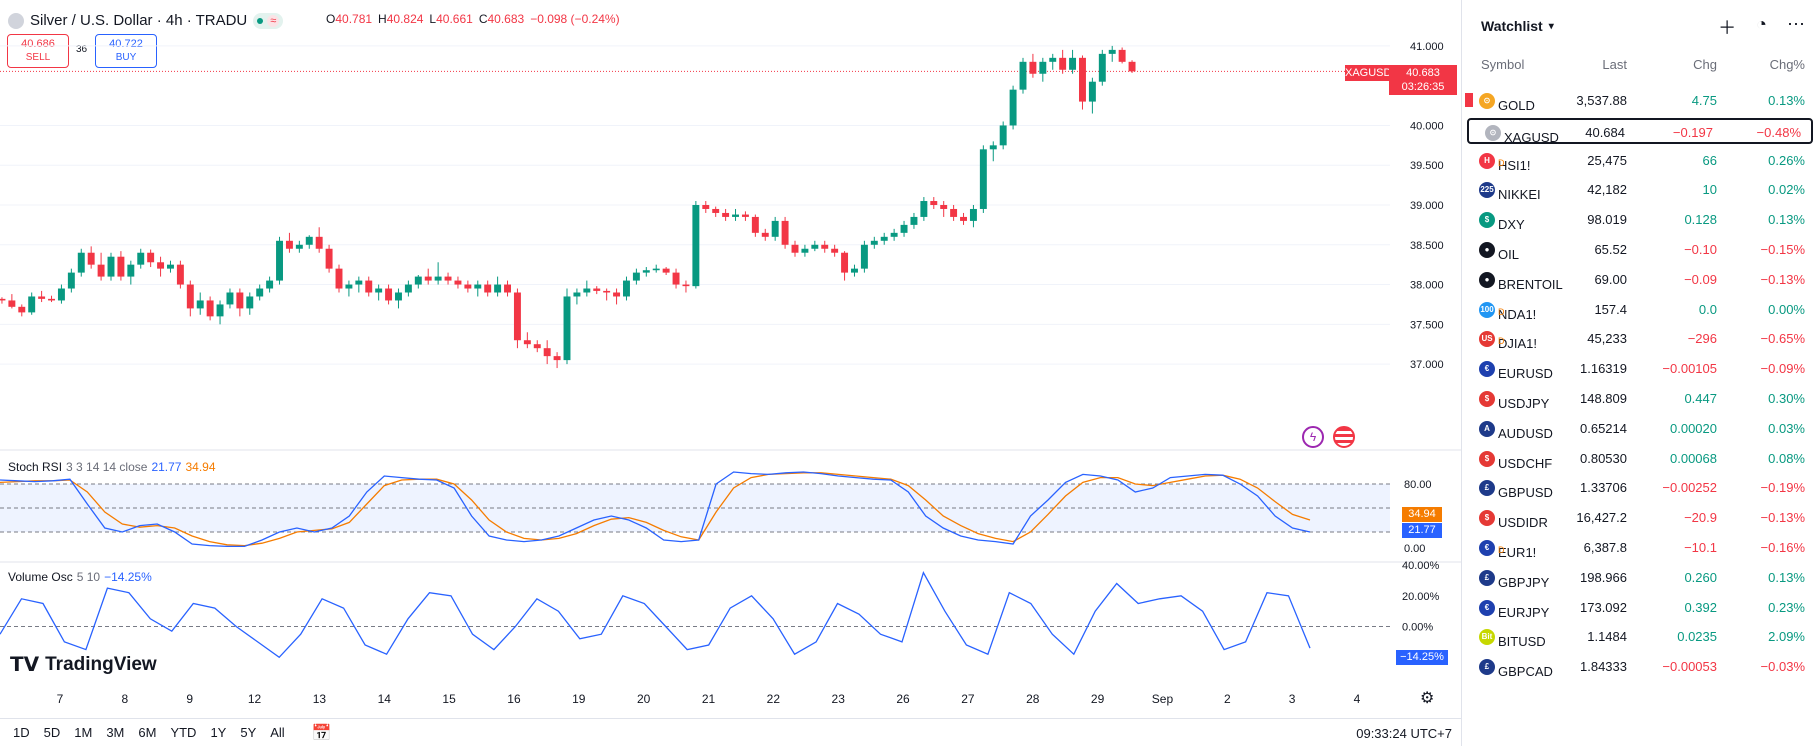  Describe the element at coordinates (1639, 429) in the screenshot. I see `watchlist-row: A AUDUSD 0.65214 0.00020 0.03%` at that location.